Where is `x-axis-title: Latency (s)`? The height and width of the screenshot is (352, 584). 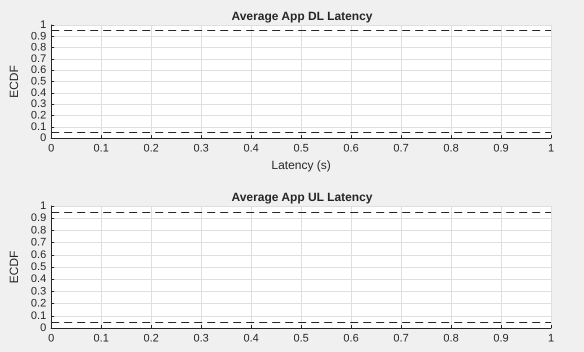
x-axis-title: Latency (s) is located at coordinates (301, 165).